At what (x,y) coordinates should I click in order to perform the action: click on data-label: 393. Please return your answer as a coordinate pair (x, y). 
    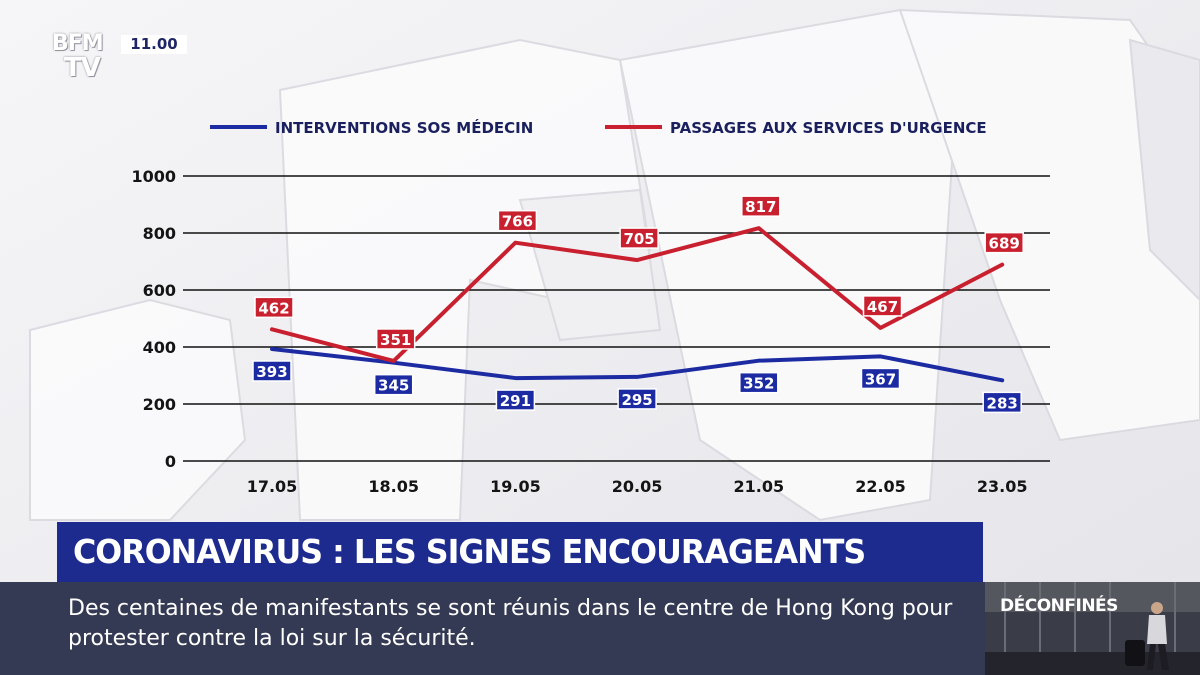
    Looking at the image, I should click on (272, 371).